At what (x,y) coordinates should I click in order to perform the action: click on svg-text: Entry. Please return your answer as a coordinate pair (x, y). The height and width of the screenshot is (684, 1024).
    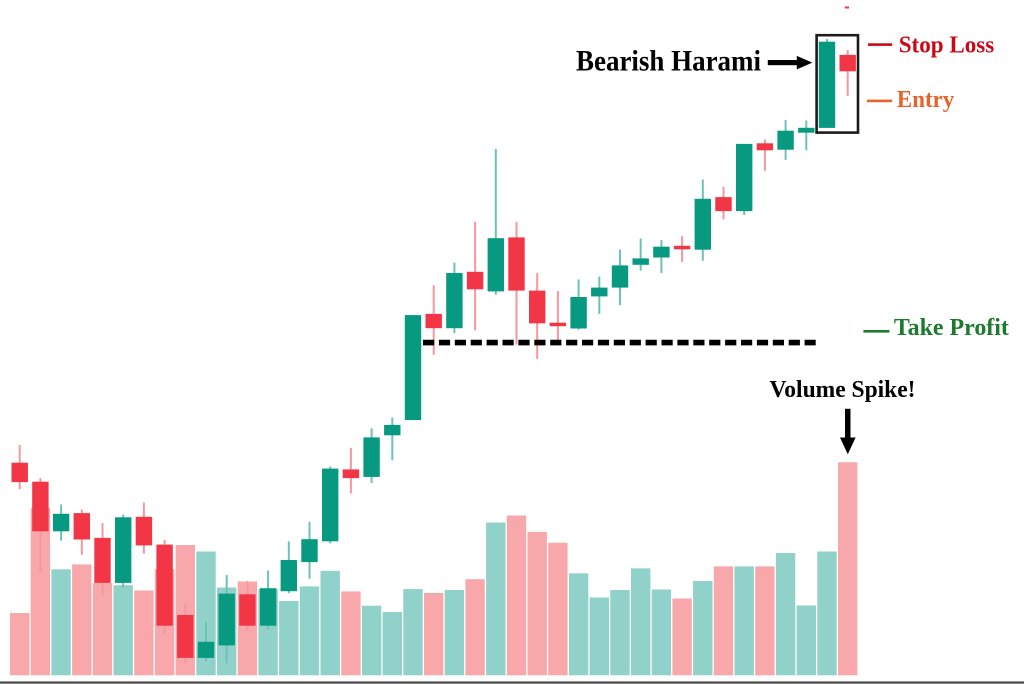
    Looking at the image, I should click on (925, 100).